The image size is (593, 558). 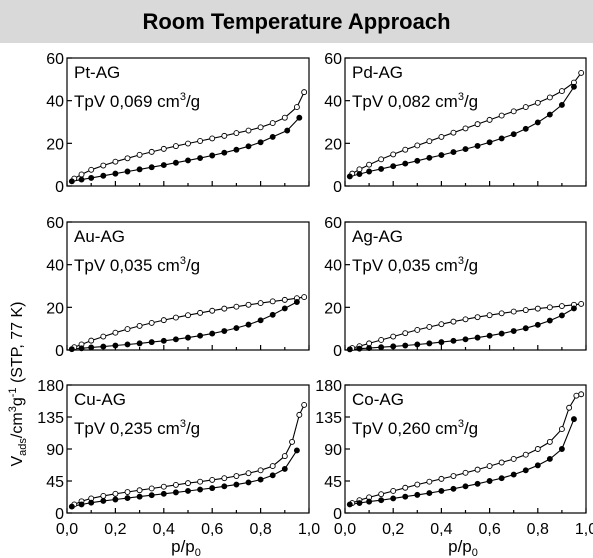 What do you see at coordinates (193, 101) in the screenshot?
I see `tpv-unit-pt-ag: /g` at bounding box center [193, 101].